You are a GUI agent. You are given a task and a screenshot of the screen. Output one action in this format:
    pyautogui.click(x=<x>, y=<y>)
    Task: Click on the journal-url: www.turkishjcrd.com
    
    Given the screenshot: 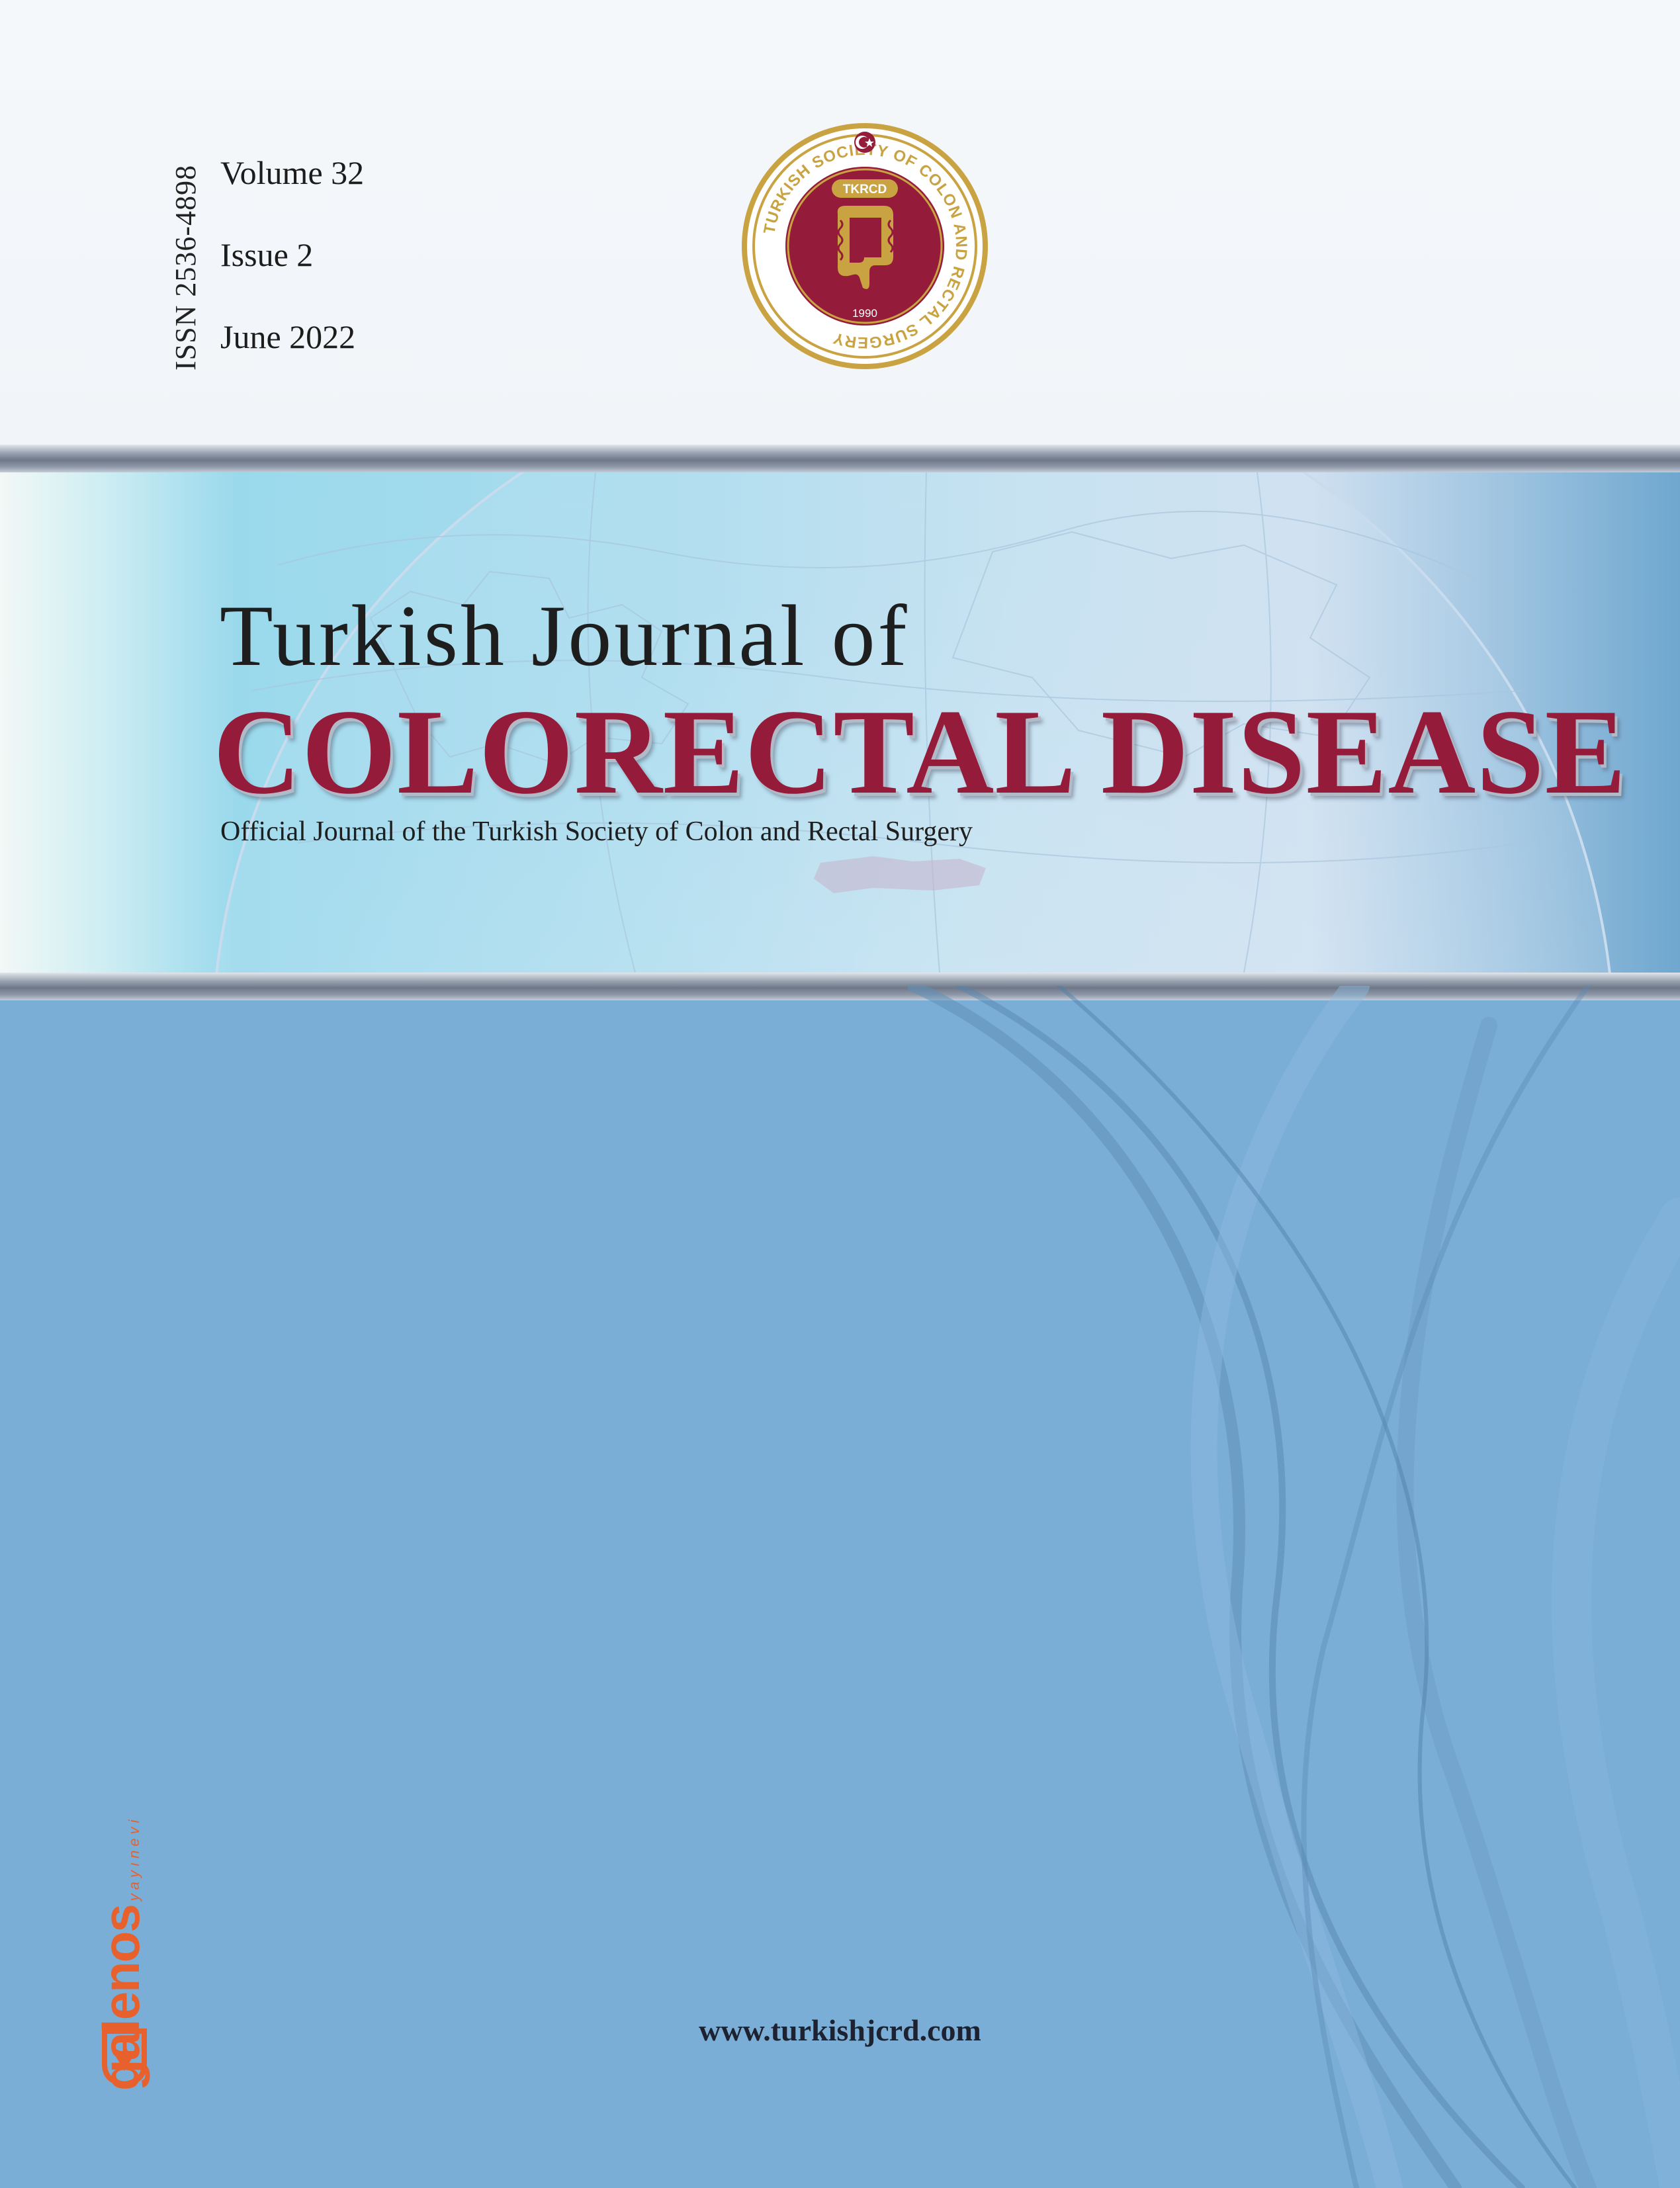 What is the action you would take?
    pyautogui.click(x=840, y=2030)
    